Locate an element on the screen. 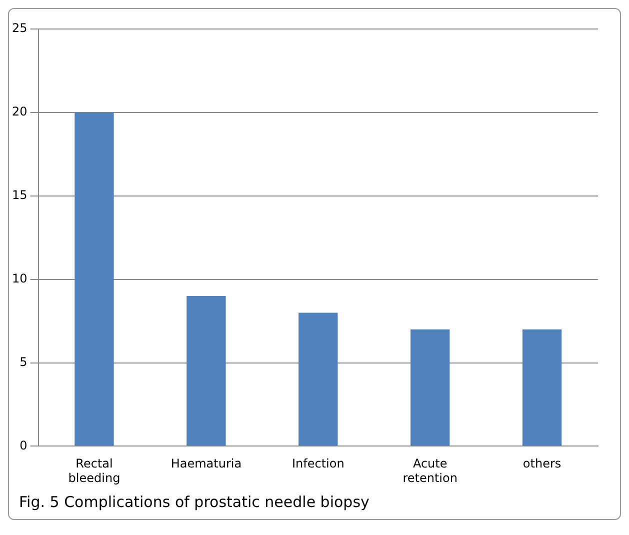 The height and width of the screenshot is (535, 629). text: Fig. 5 Complications of prostatic needle biopsy is located at coordinates (194, 502).